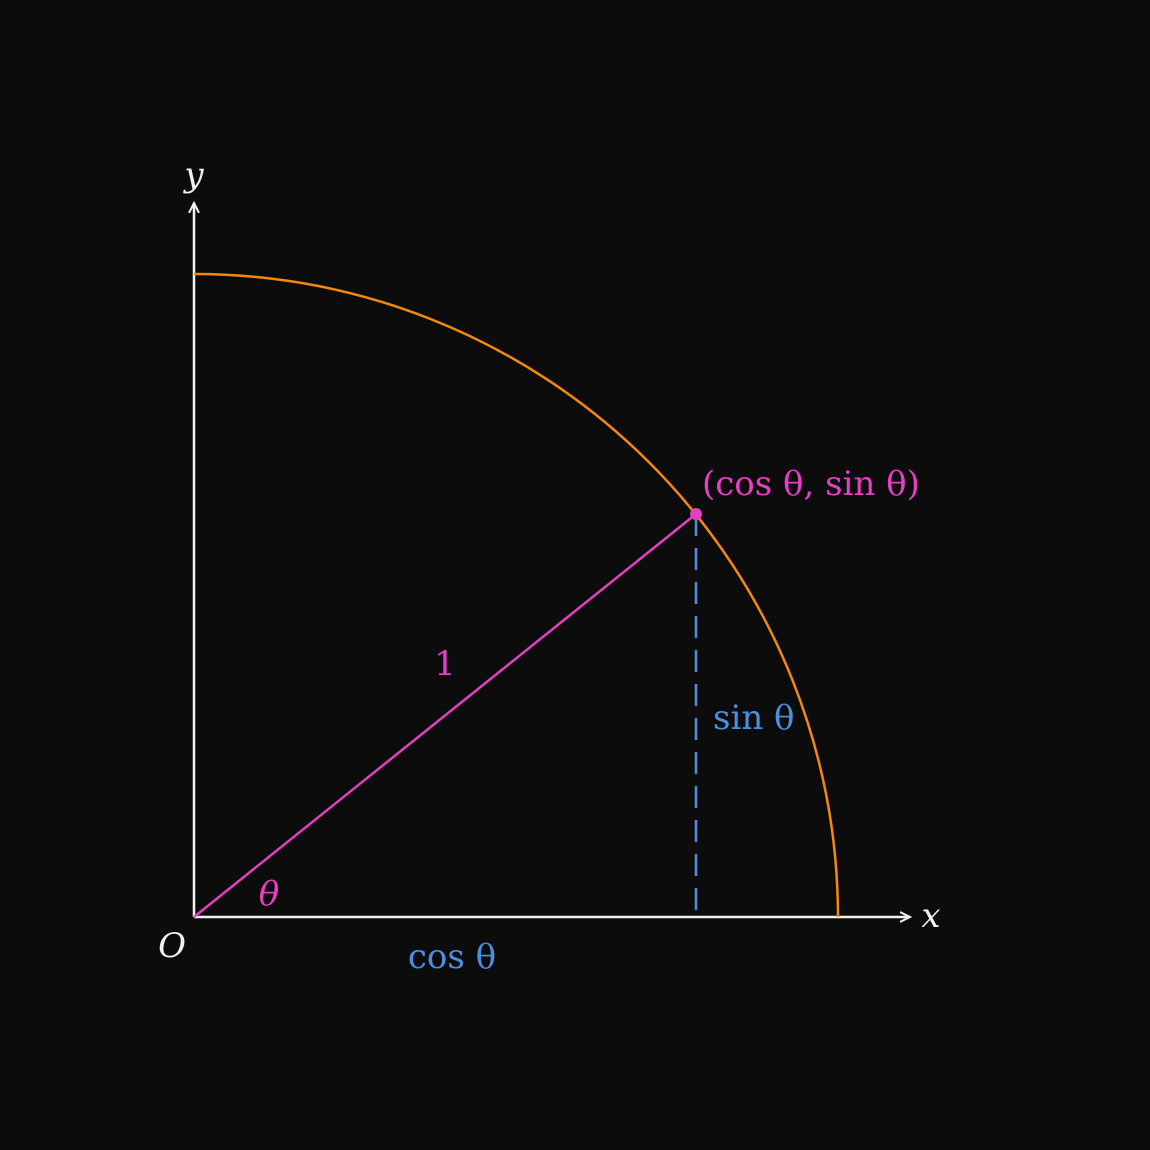  What do you see at coordinates (445, 664) in the screenshot?
I see `radius-label: 1` at bounding box center [445, 664].